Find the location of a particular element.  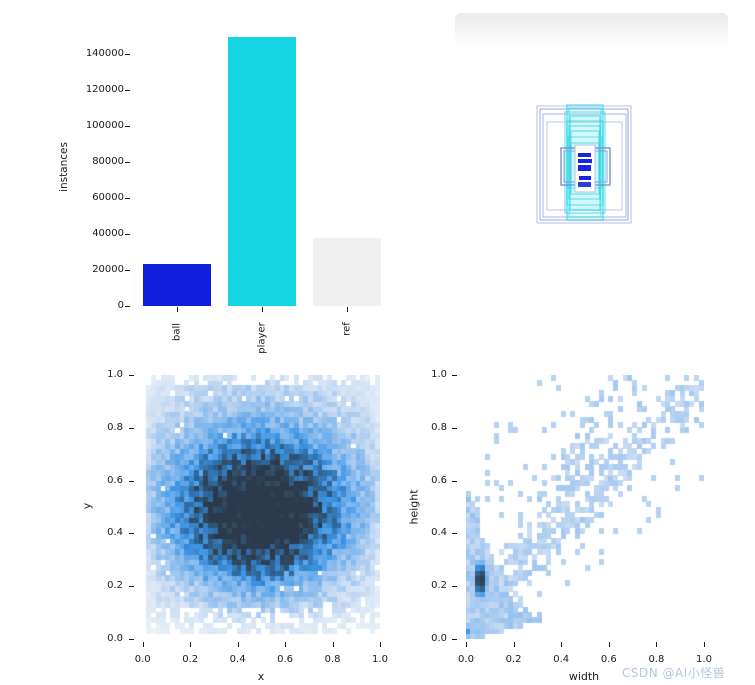

xy-xlabel: x is located at coordinates (261, 676).